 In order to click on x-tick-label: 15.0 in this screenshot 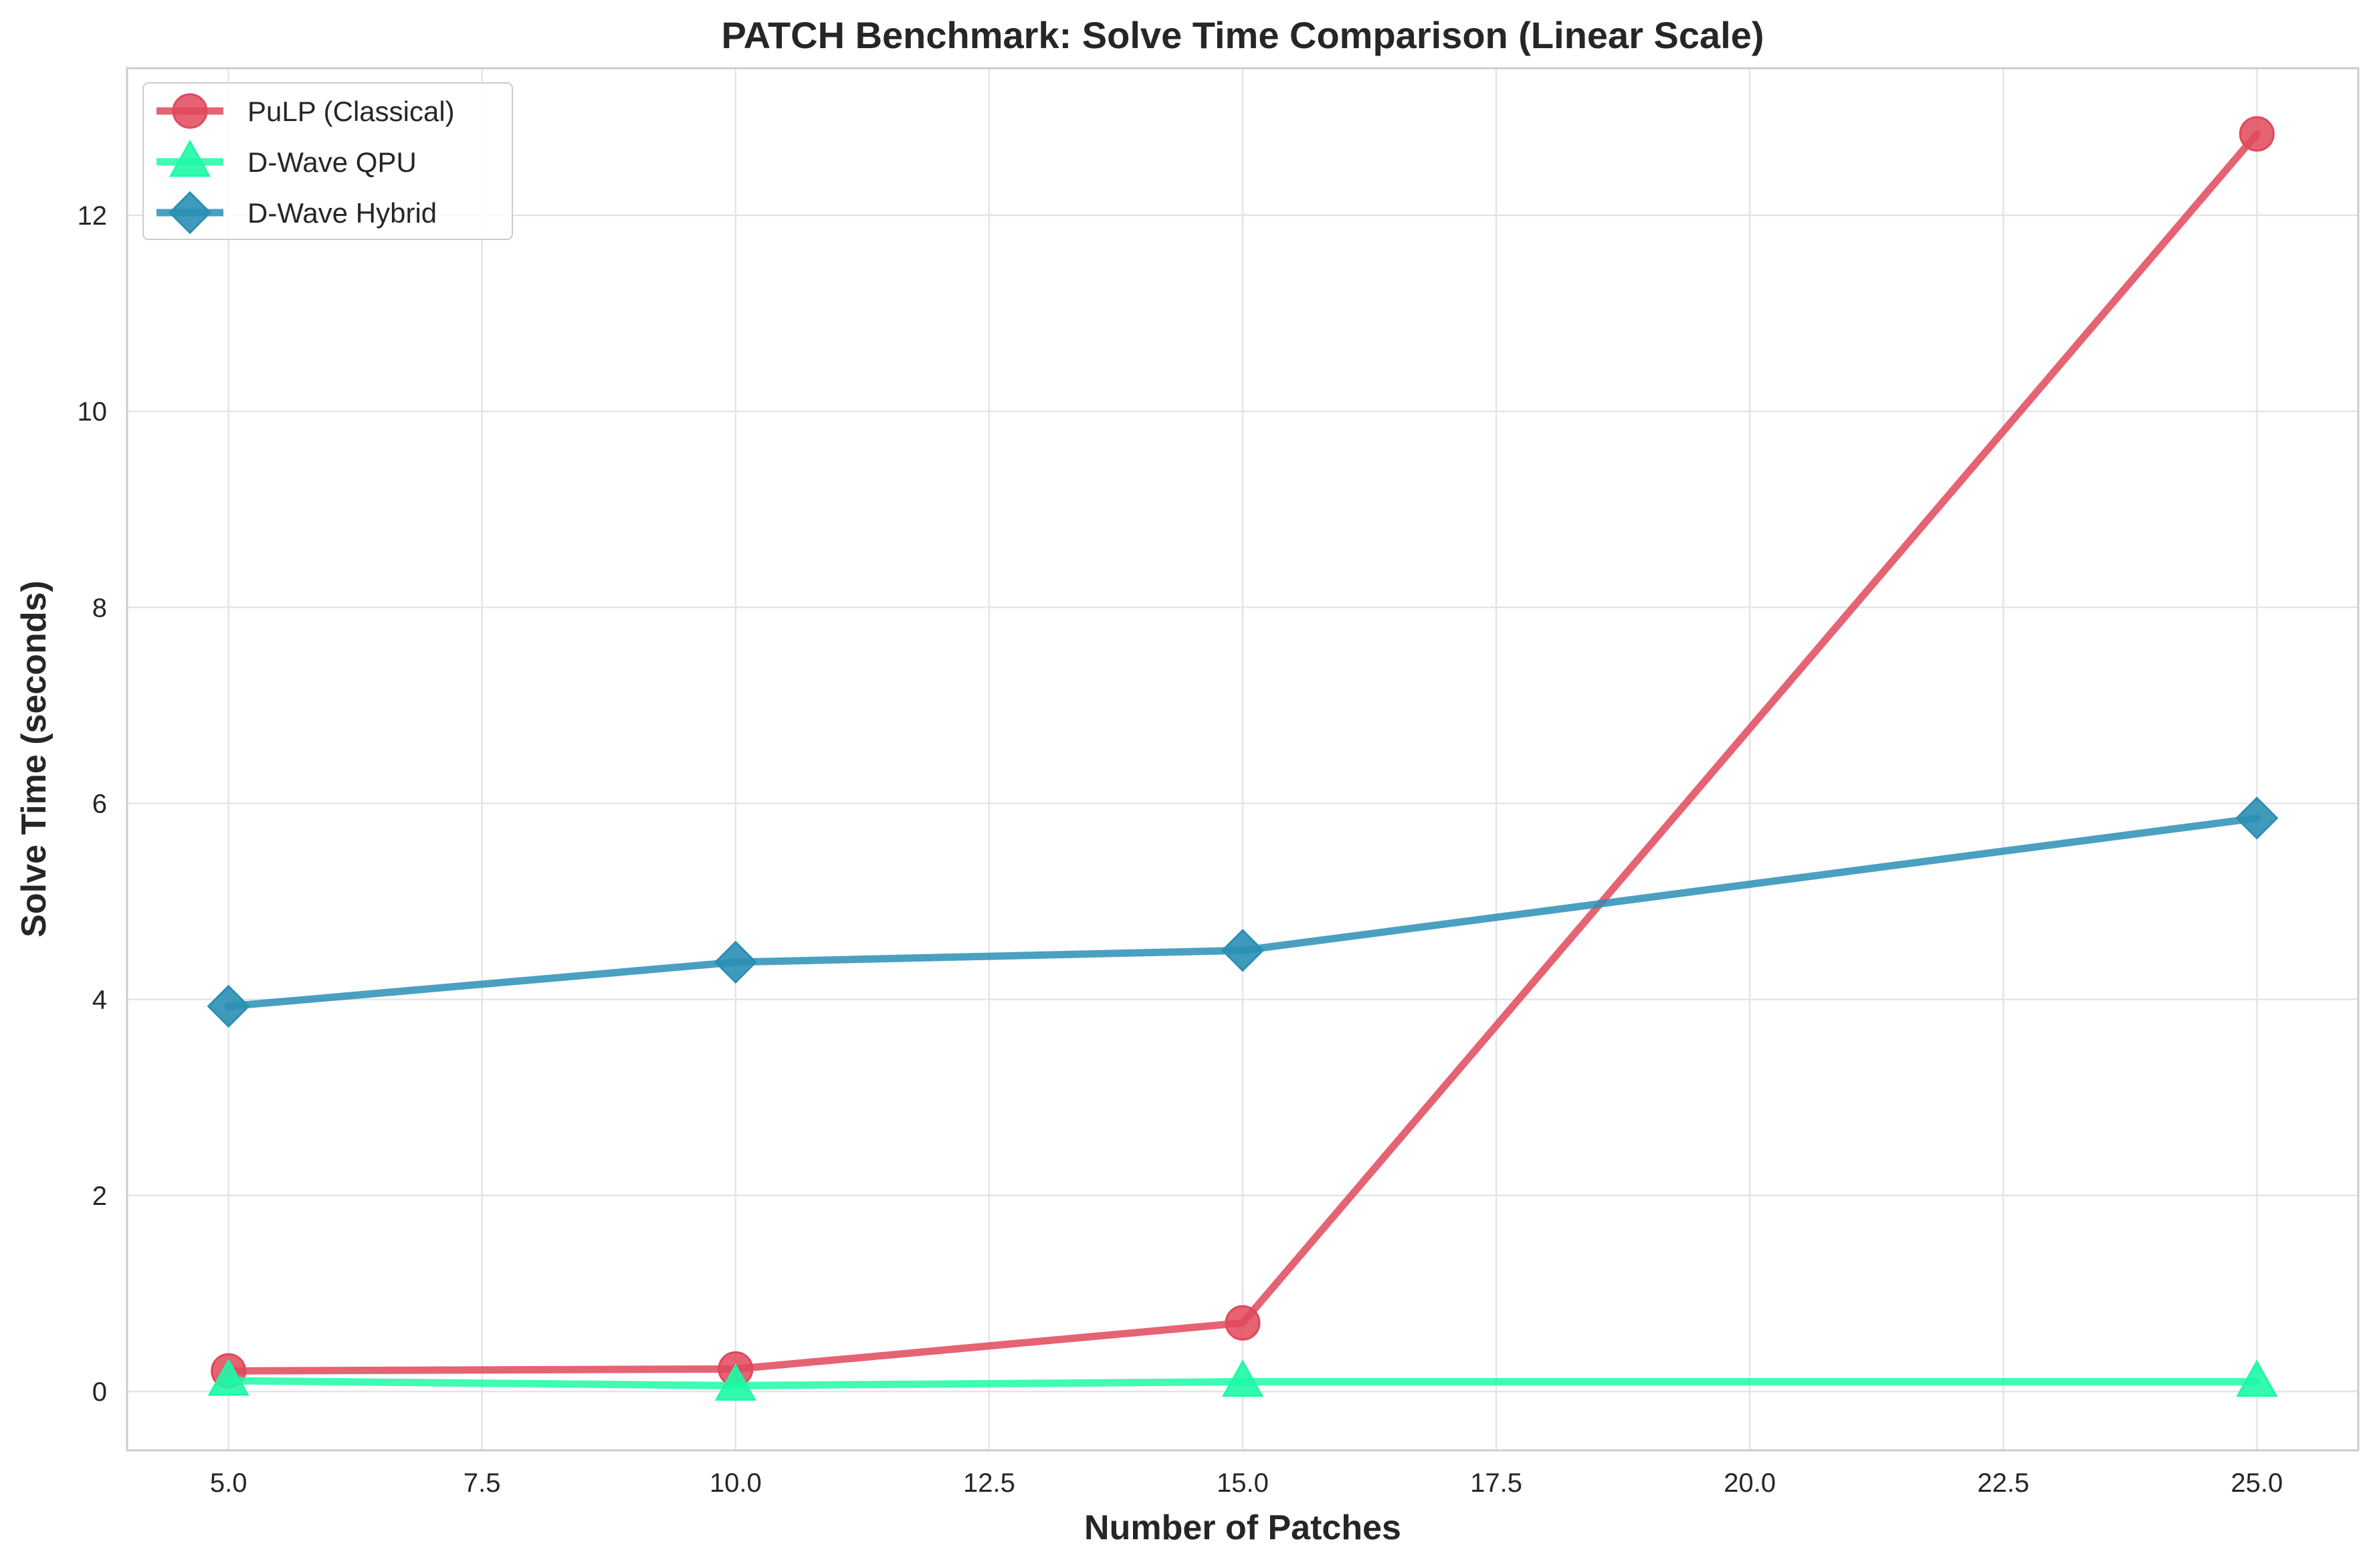, I will do `click(1243, 1483)`.